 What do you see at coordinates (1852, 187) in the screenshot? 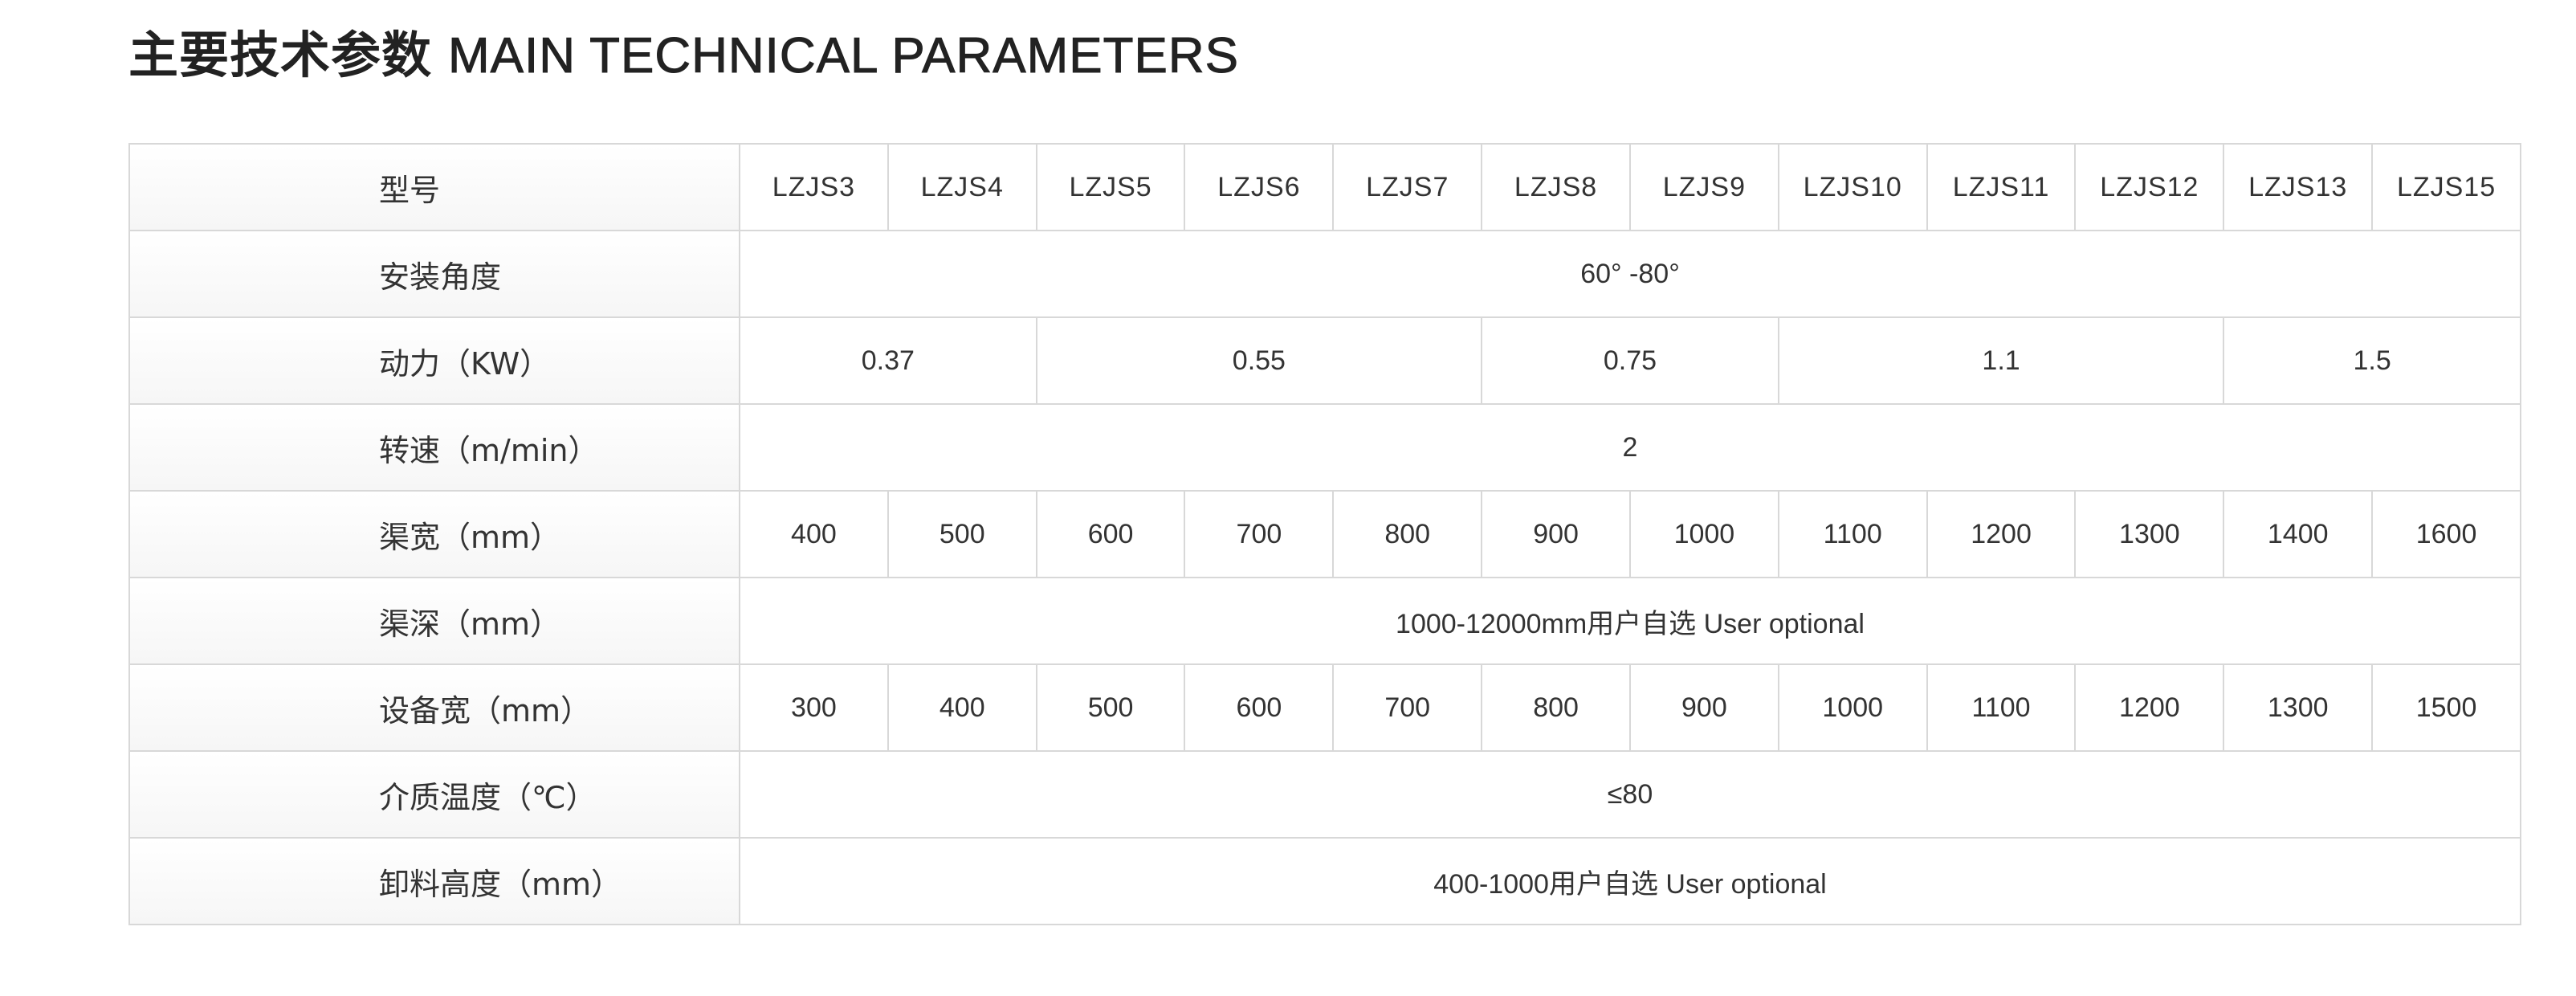
I see `model-header: LZJS10` at bounding box center [1852, 187].